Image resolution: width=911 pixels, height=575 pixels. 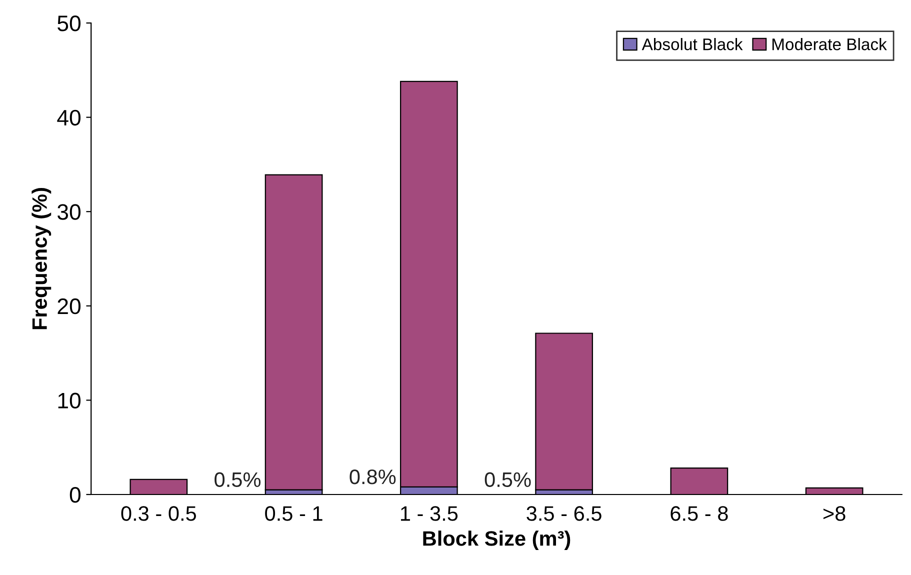 What do you see at coordinates (834, 513) in the screenshot?
I see `x-tick-label: >8` at bounding box center [834, 513].